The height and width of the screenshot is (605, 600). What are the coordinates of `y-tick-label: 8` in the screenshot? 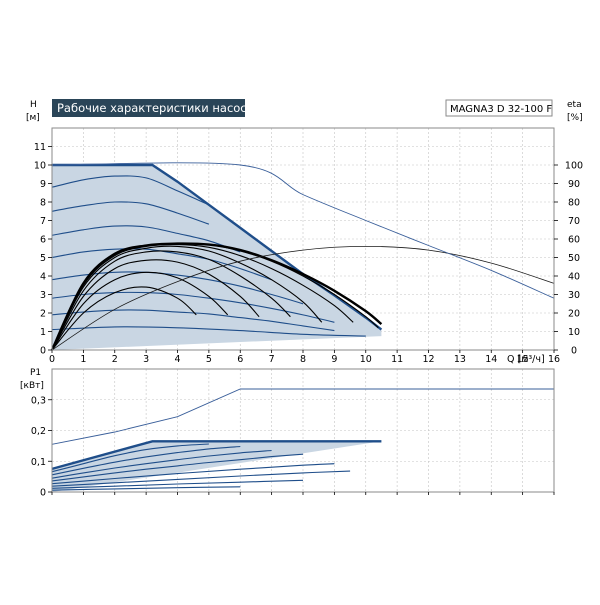 It's located at (43, 203).